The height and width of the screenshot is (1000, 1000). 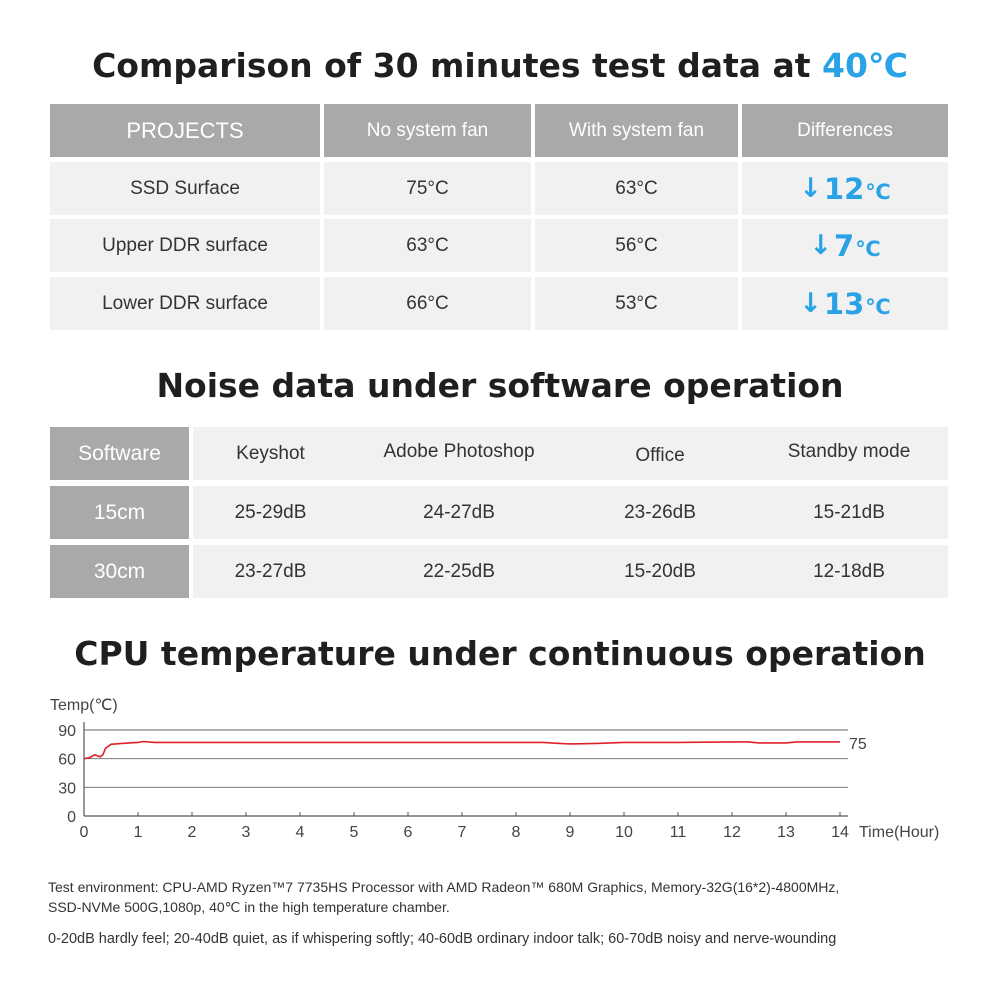 I want to click on ssd-diff-value: 12, so click(x=844, y=188).